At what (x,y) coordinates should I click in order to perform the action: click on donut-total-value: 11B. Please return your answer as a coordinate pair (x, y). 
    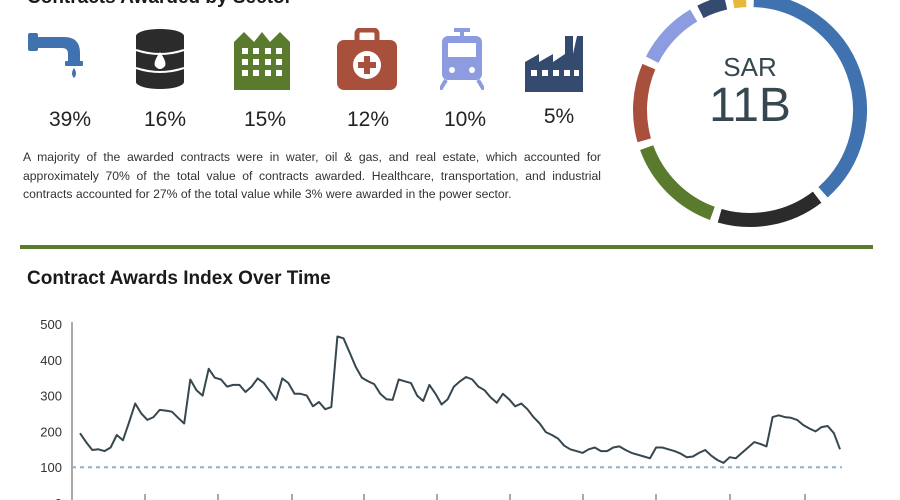
    Looking at the image, I should click on (750, 105).